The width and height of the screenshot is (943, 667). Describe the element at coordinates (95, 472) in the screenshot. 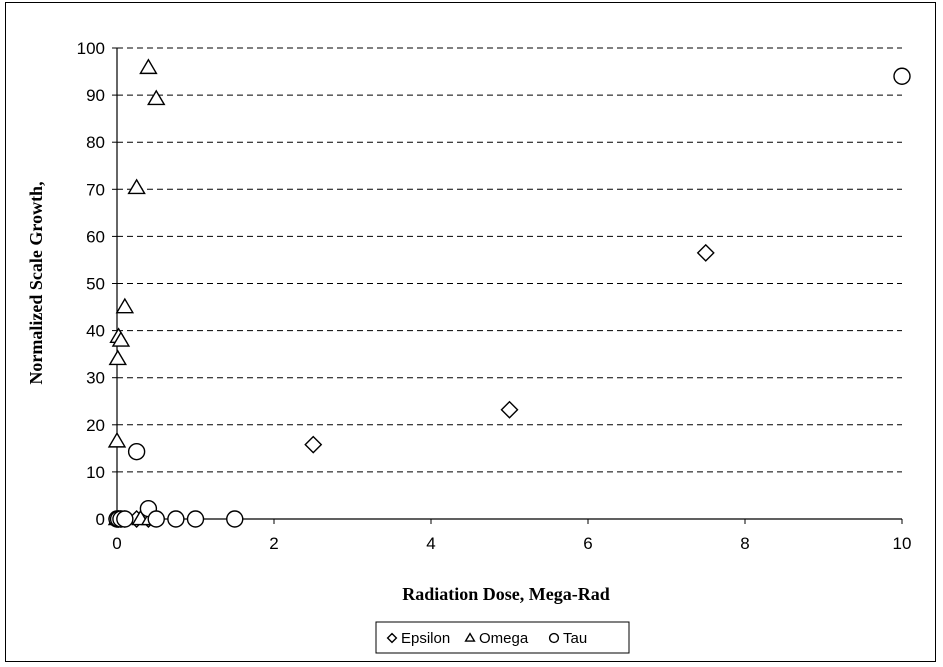

I see `y-tick-label-10: 10` at that location.